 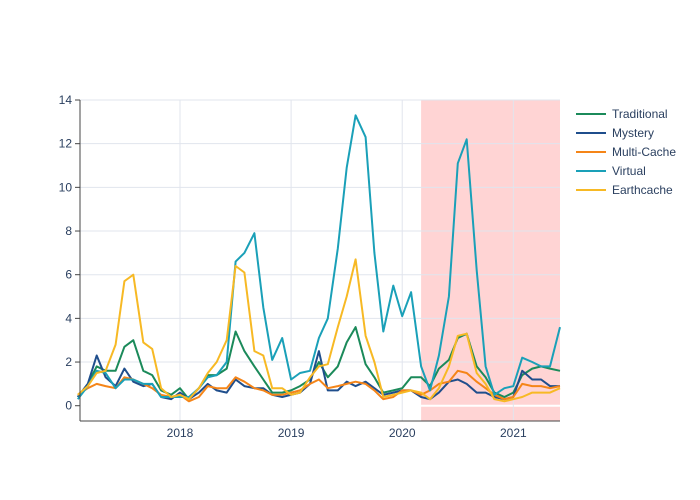 I want to click on legend-item-earthcache: Earthcache, so click(x=624, y=190).